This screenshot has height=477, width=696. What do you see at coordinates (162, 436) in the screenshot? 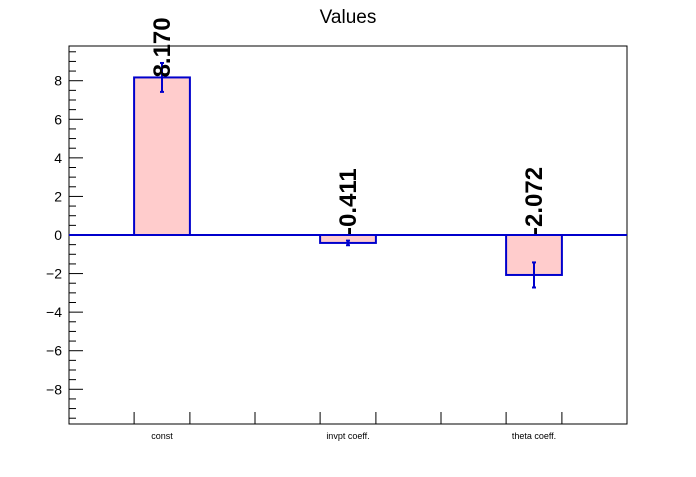
I see `x-tick-label: const` at bounding box center [162, 436].